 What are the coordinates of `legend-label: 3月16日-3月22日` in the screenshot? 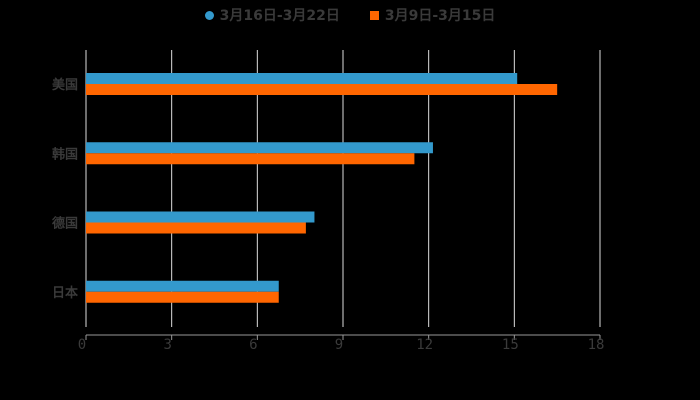 It's located at (279, 16).